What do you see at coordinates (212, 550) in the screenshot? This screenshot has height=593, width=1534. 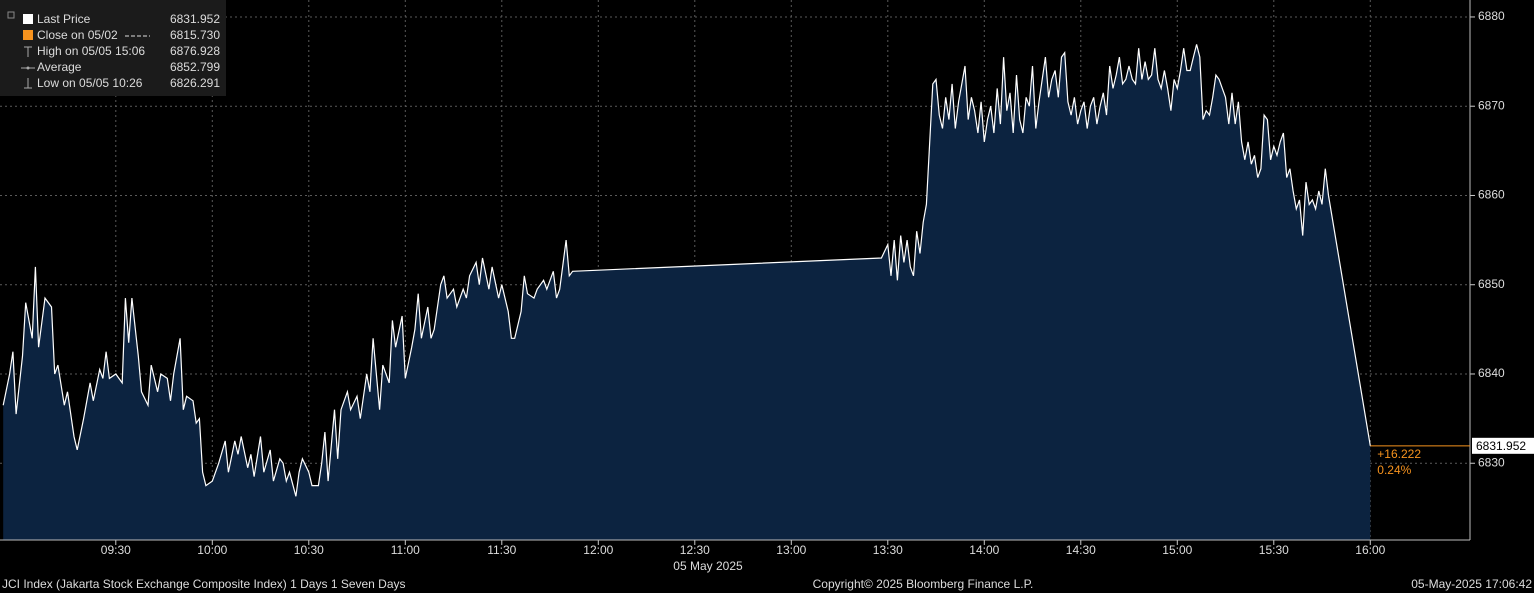 I see `x-tick-label: 10:00` at bounding box center [212, 550].